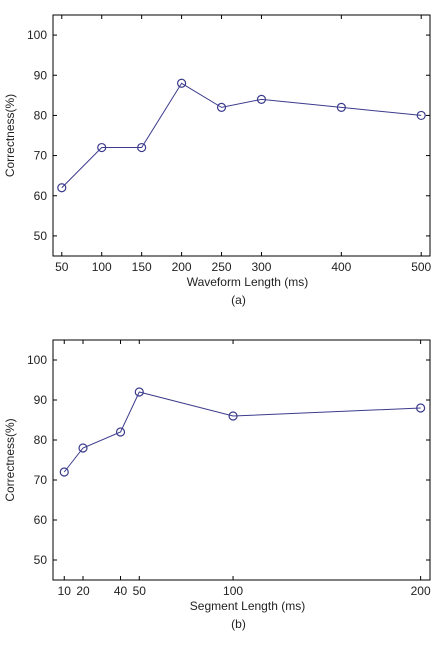  What do you see at coordinates (247, 606) in the screenshot?
I see `x-axis-label: Segment Length (ms)` at bounding box center [247, 606].